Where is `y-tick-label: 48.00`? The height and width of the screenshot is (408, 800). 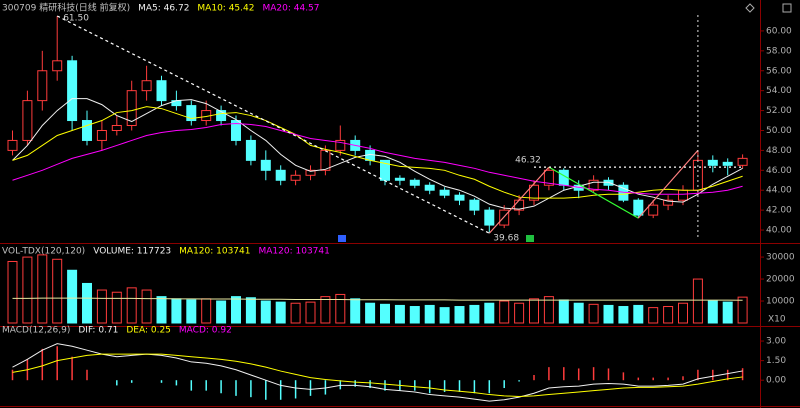 y-tick-label: 48.00 is located at coordinates (779, 151).